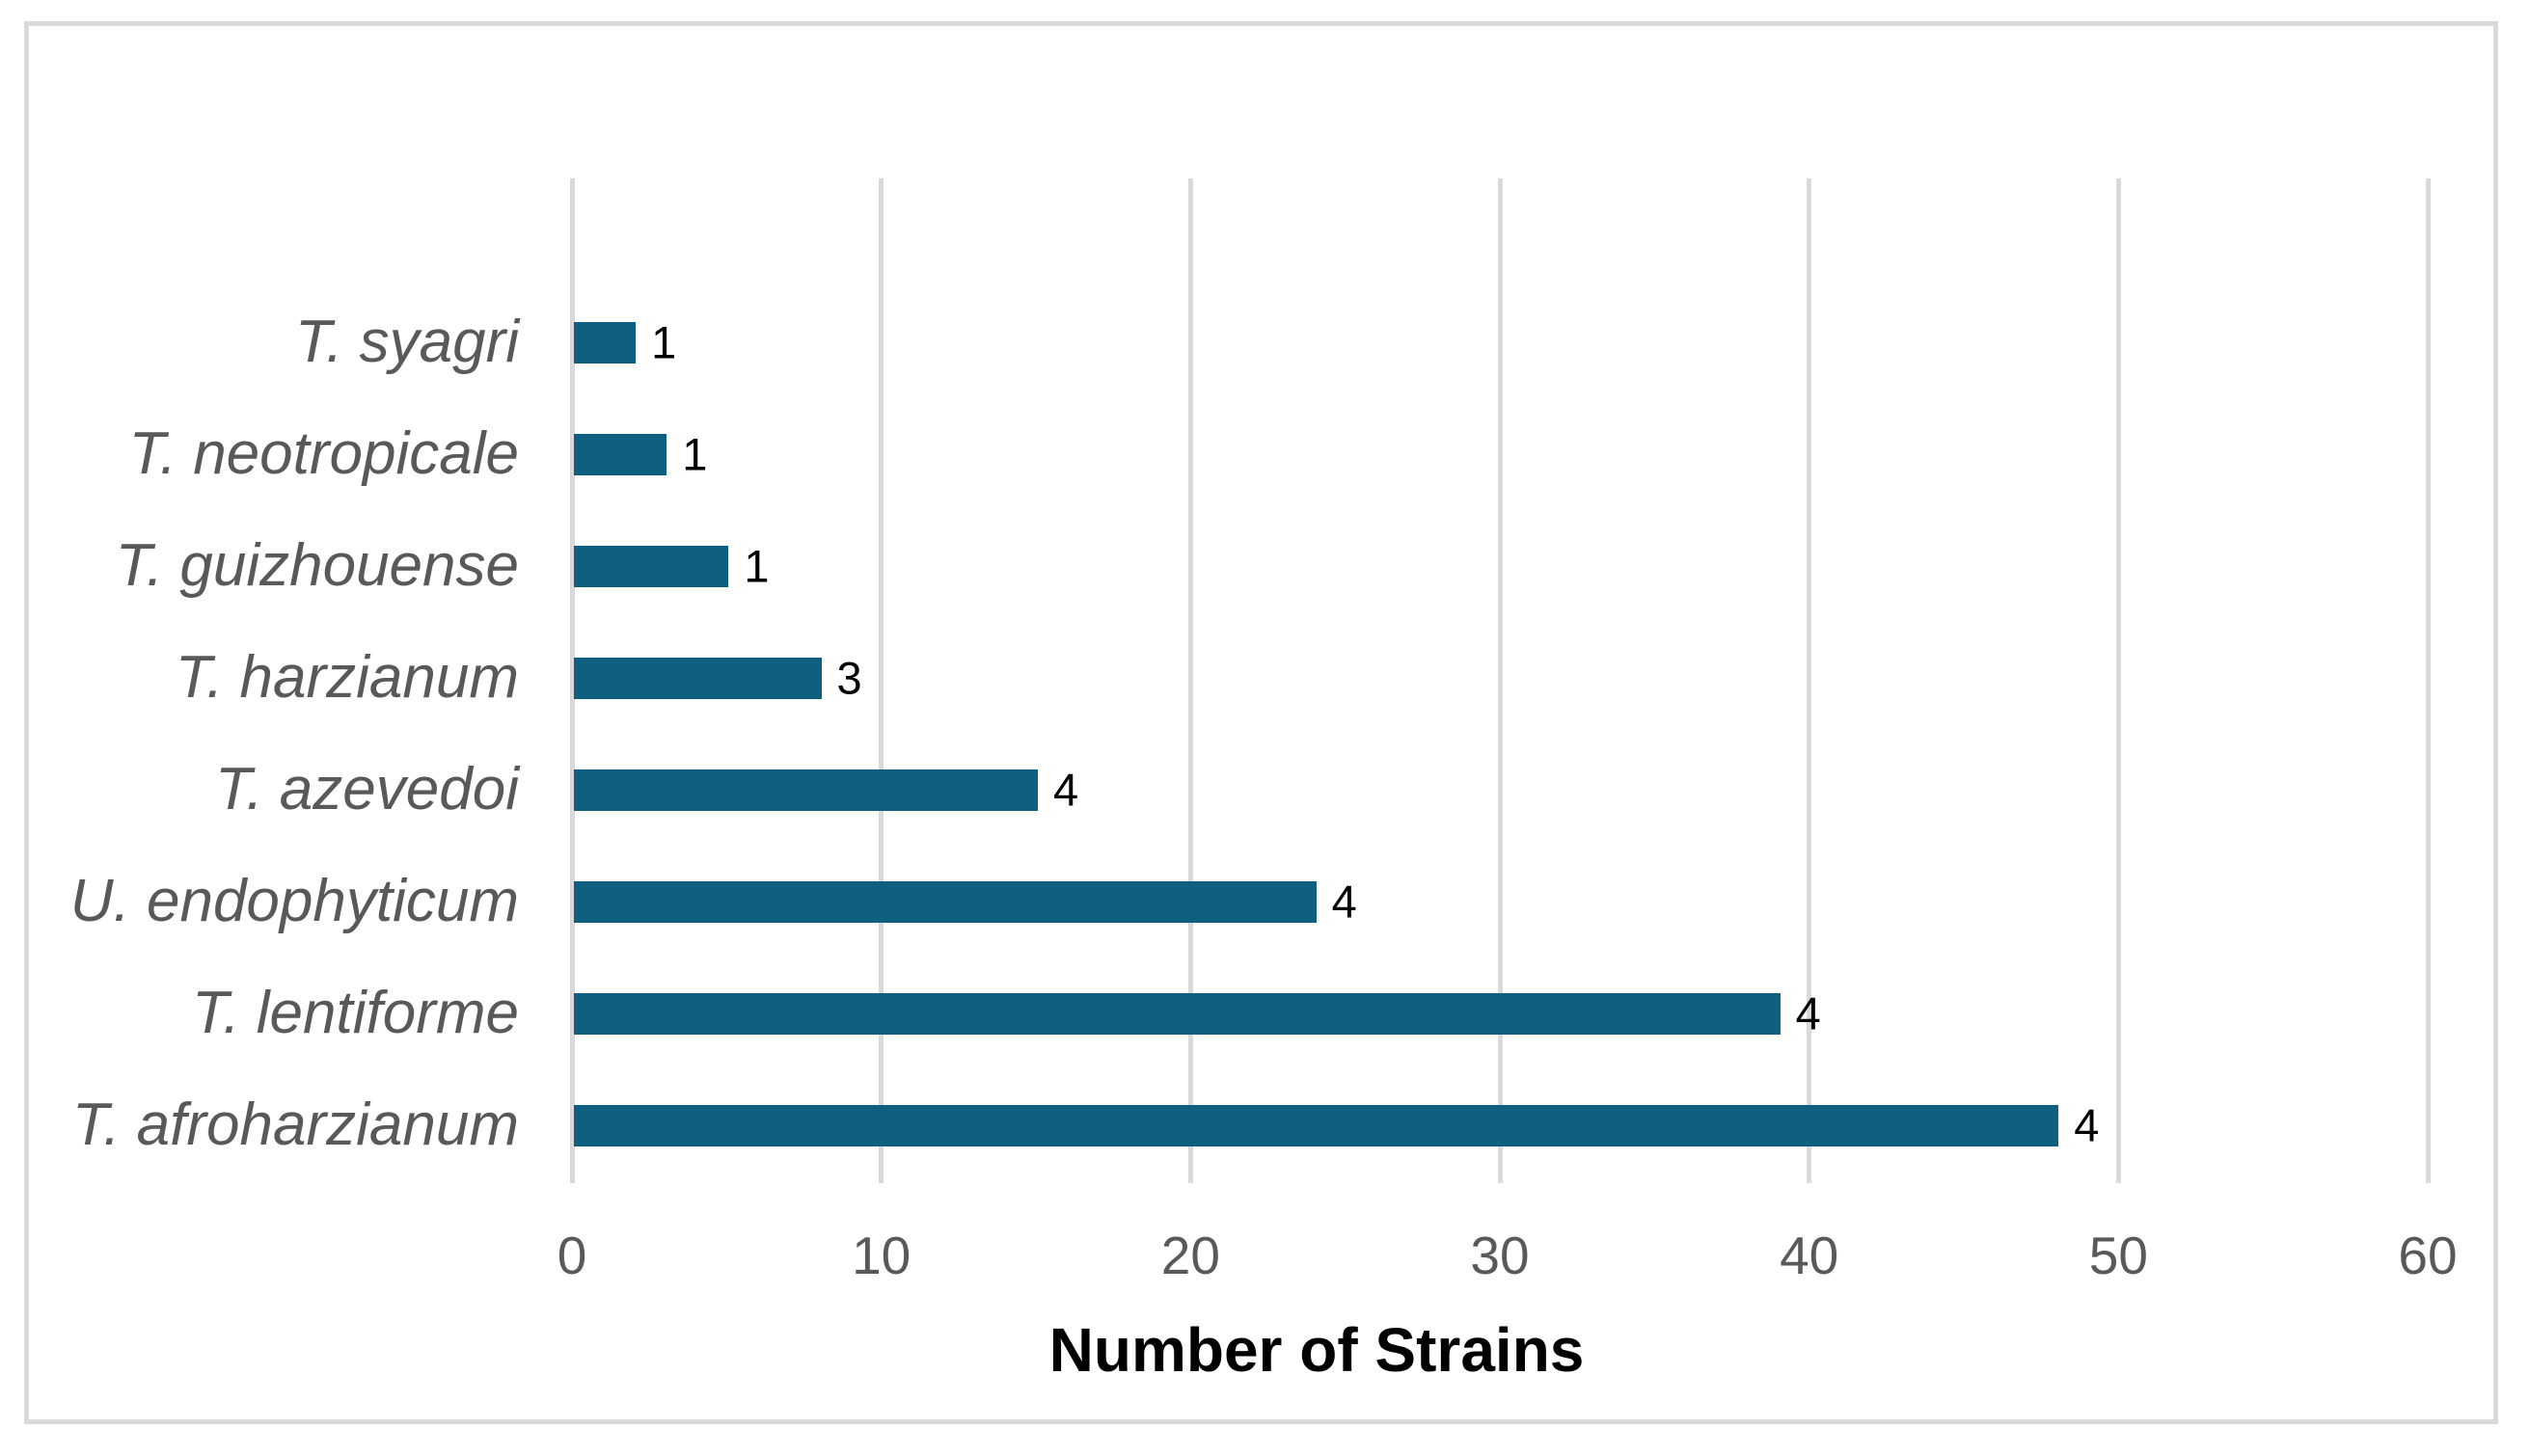  I want to click on x-tick-label: 30, so click(1500, 1256).